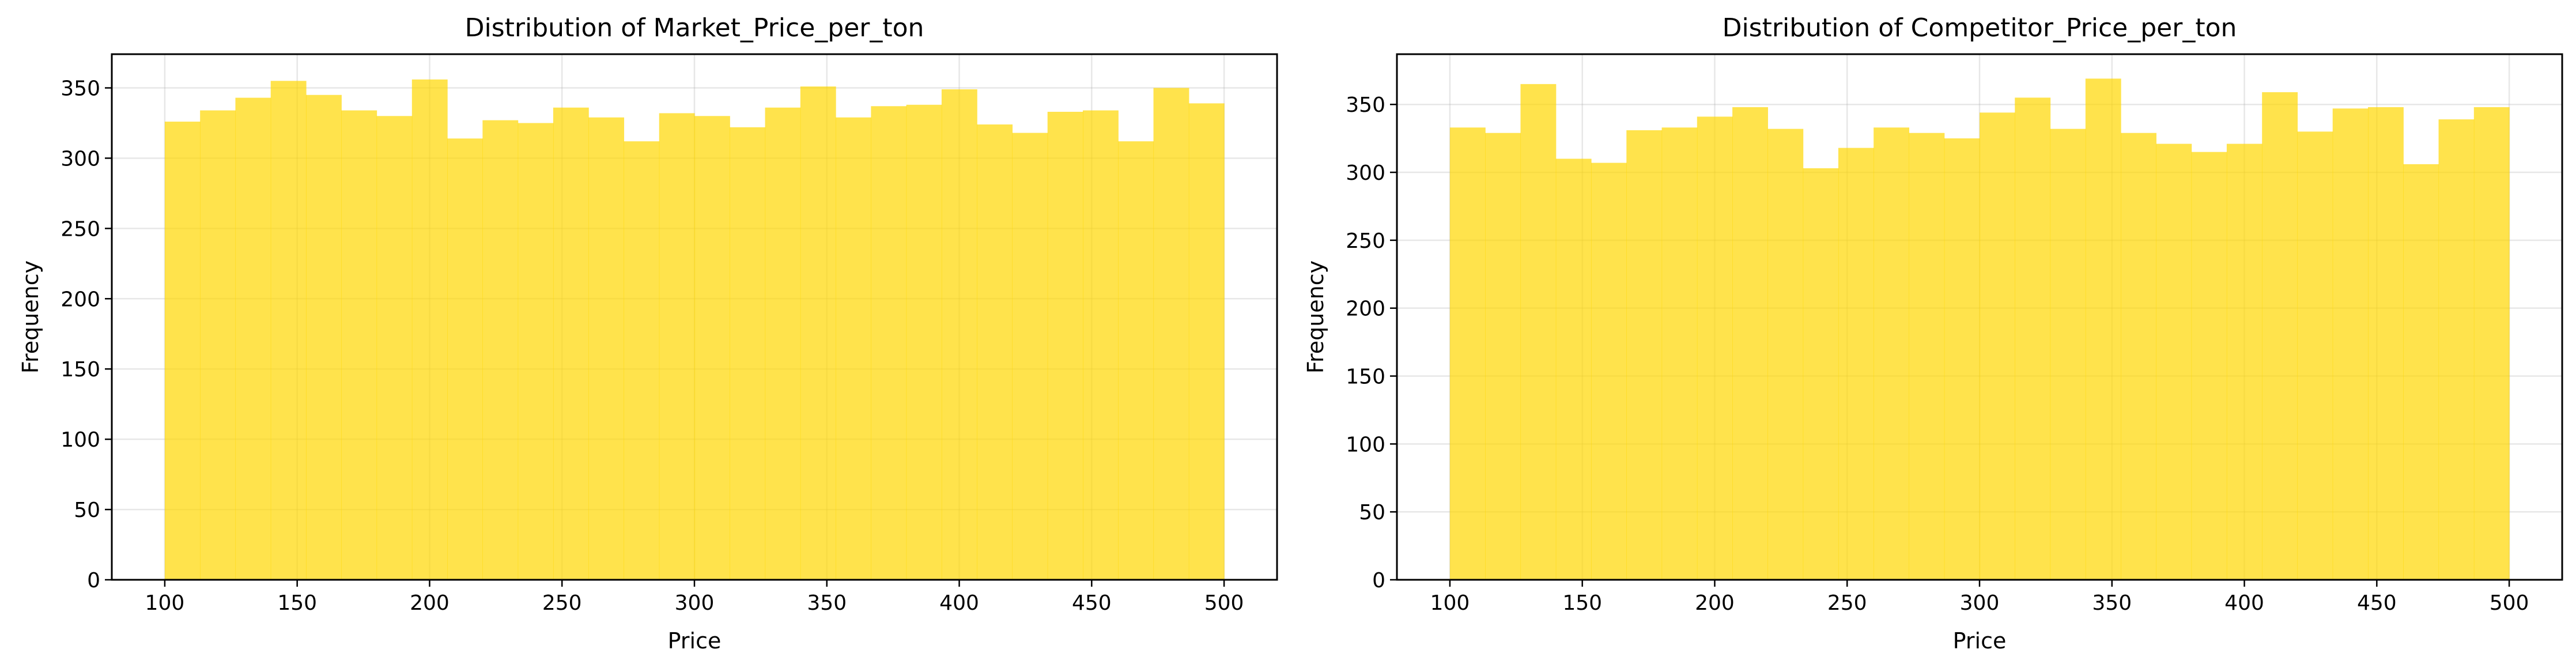  What do you see at coordinates (694, 28) in the screenshot?
I see `chart-title: Distribution of Market_Price_per_ton` at bounding box center [694, 28].